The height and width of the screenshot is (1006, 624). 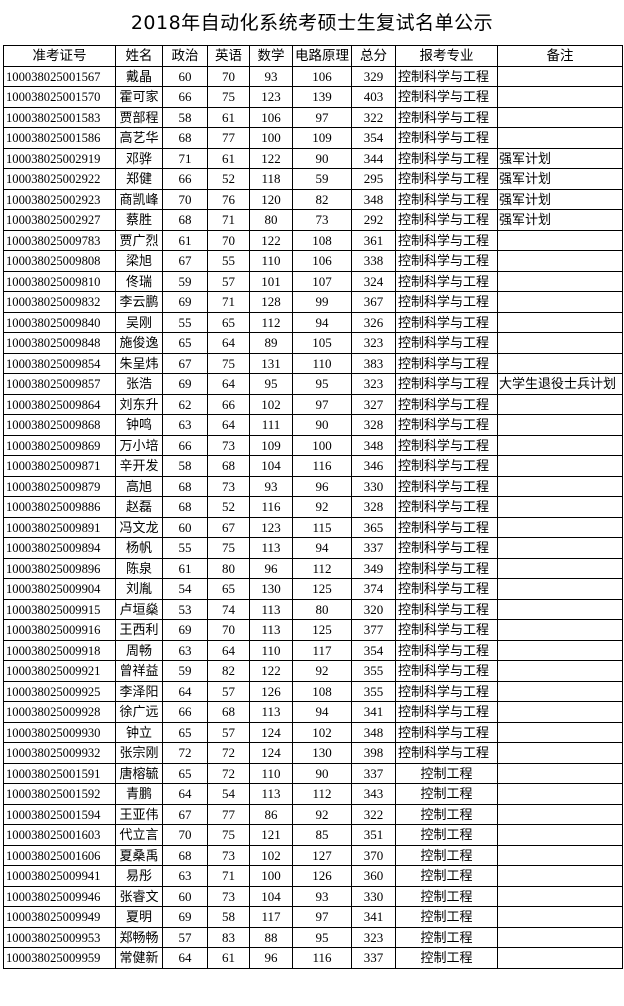 What do you see at coordinates (139, 56) in the screenshot?
I see `header-name: 姓名` at bounding box center [139, 56].